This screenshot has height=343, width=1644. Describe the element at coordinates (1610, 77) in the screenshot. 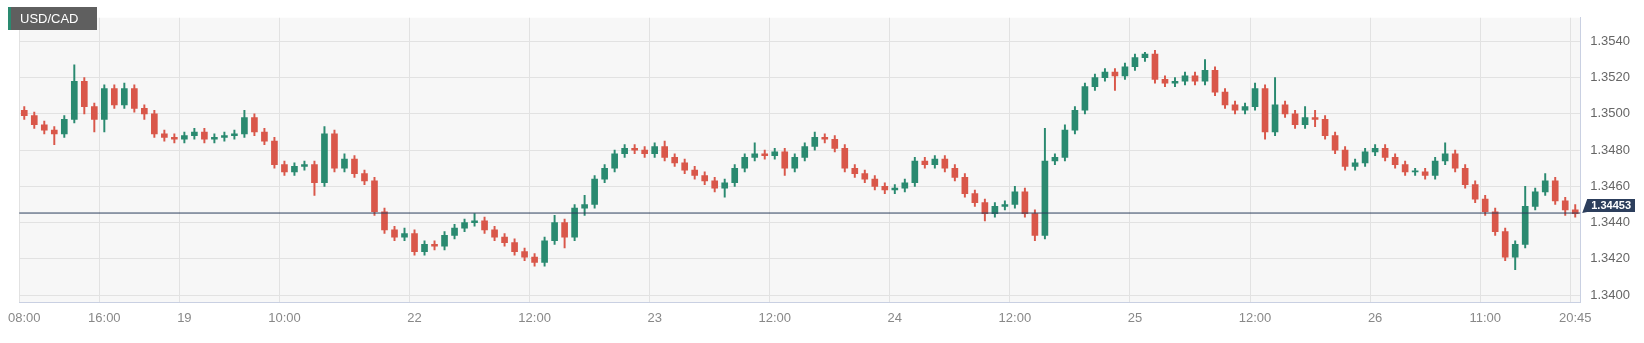

I see `y-tick-label: 1.3520` at that location.